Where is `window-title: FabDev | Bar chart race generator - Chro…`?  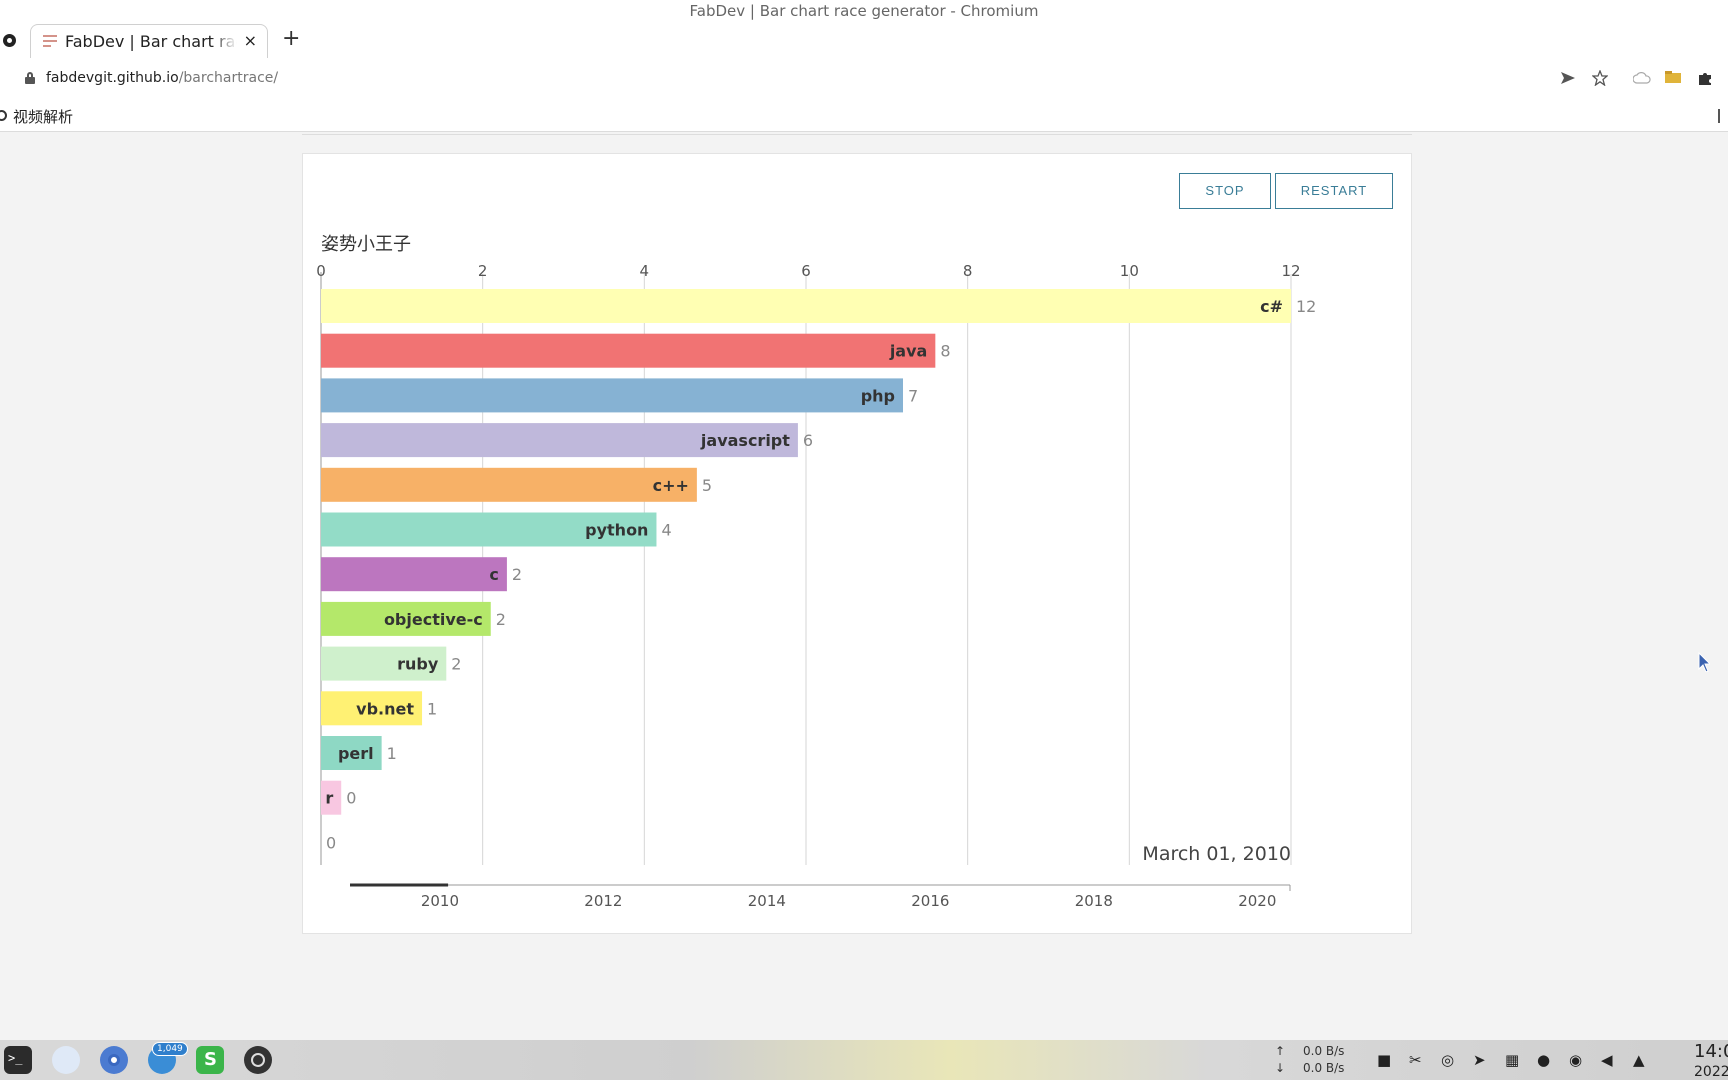
window-title: FabDev | Bar chart race generator - Chro… is located at coordinates (864, 11).